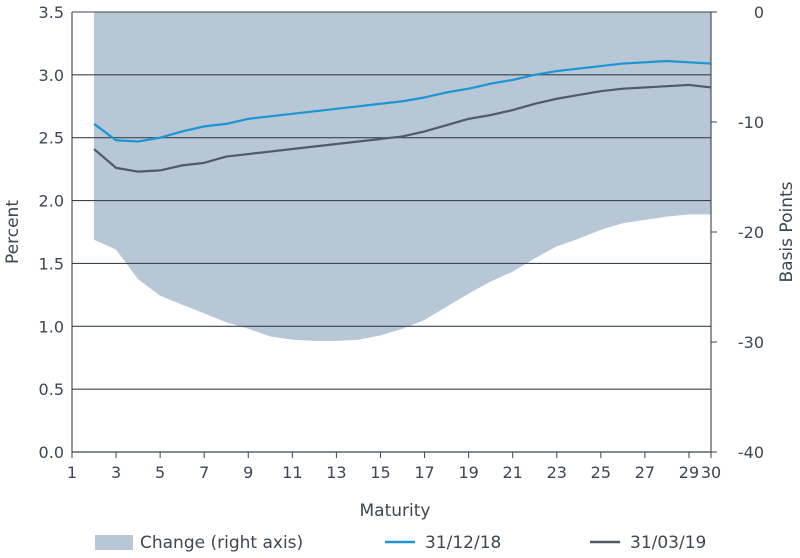  Describe the element at coordinates (248, 472) in the screenshot. I see `x-tick-label: 9` at that location.